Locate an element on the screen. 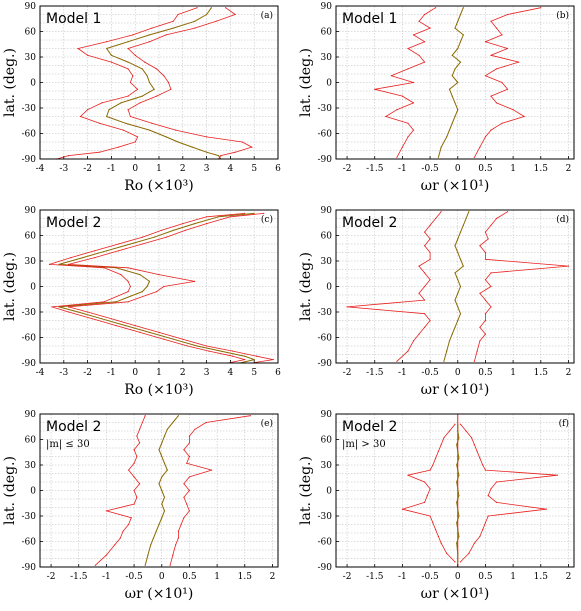 The image size is (581, 611). x-tick-label: -1.5 is located at coordinates (375, 373).